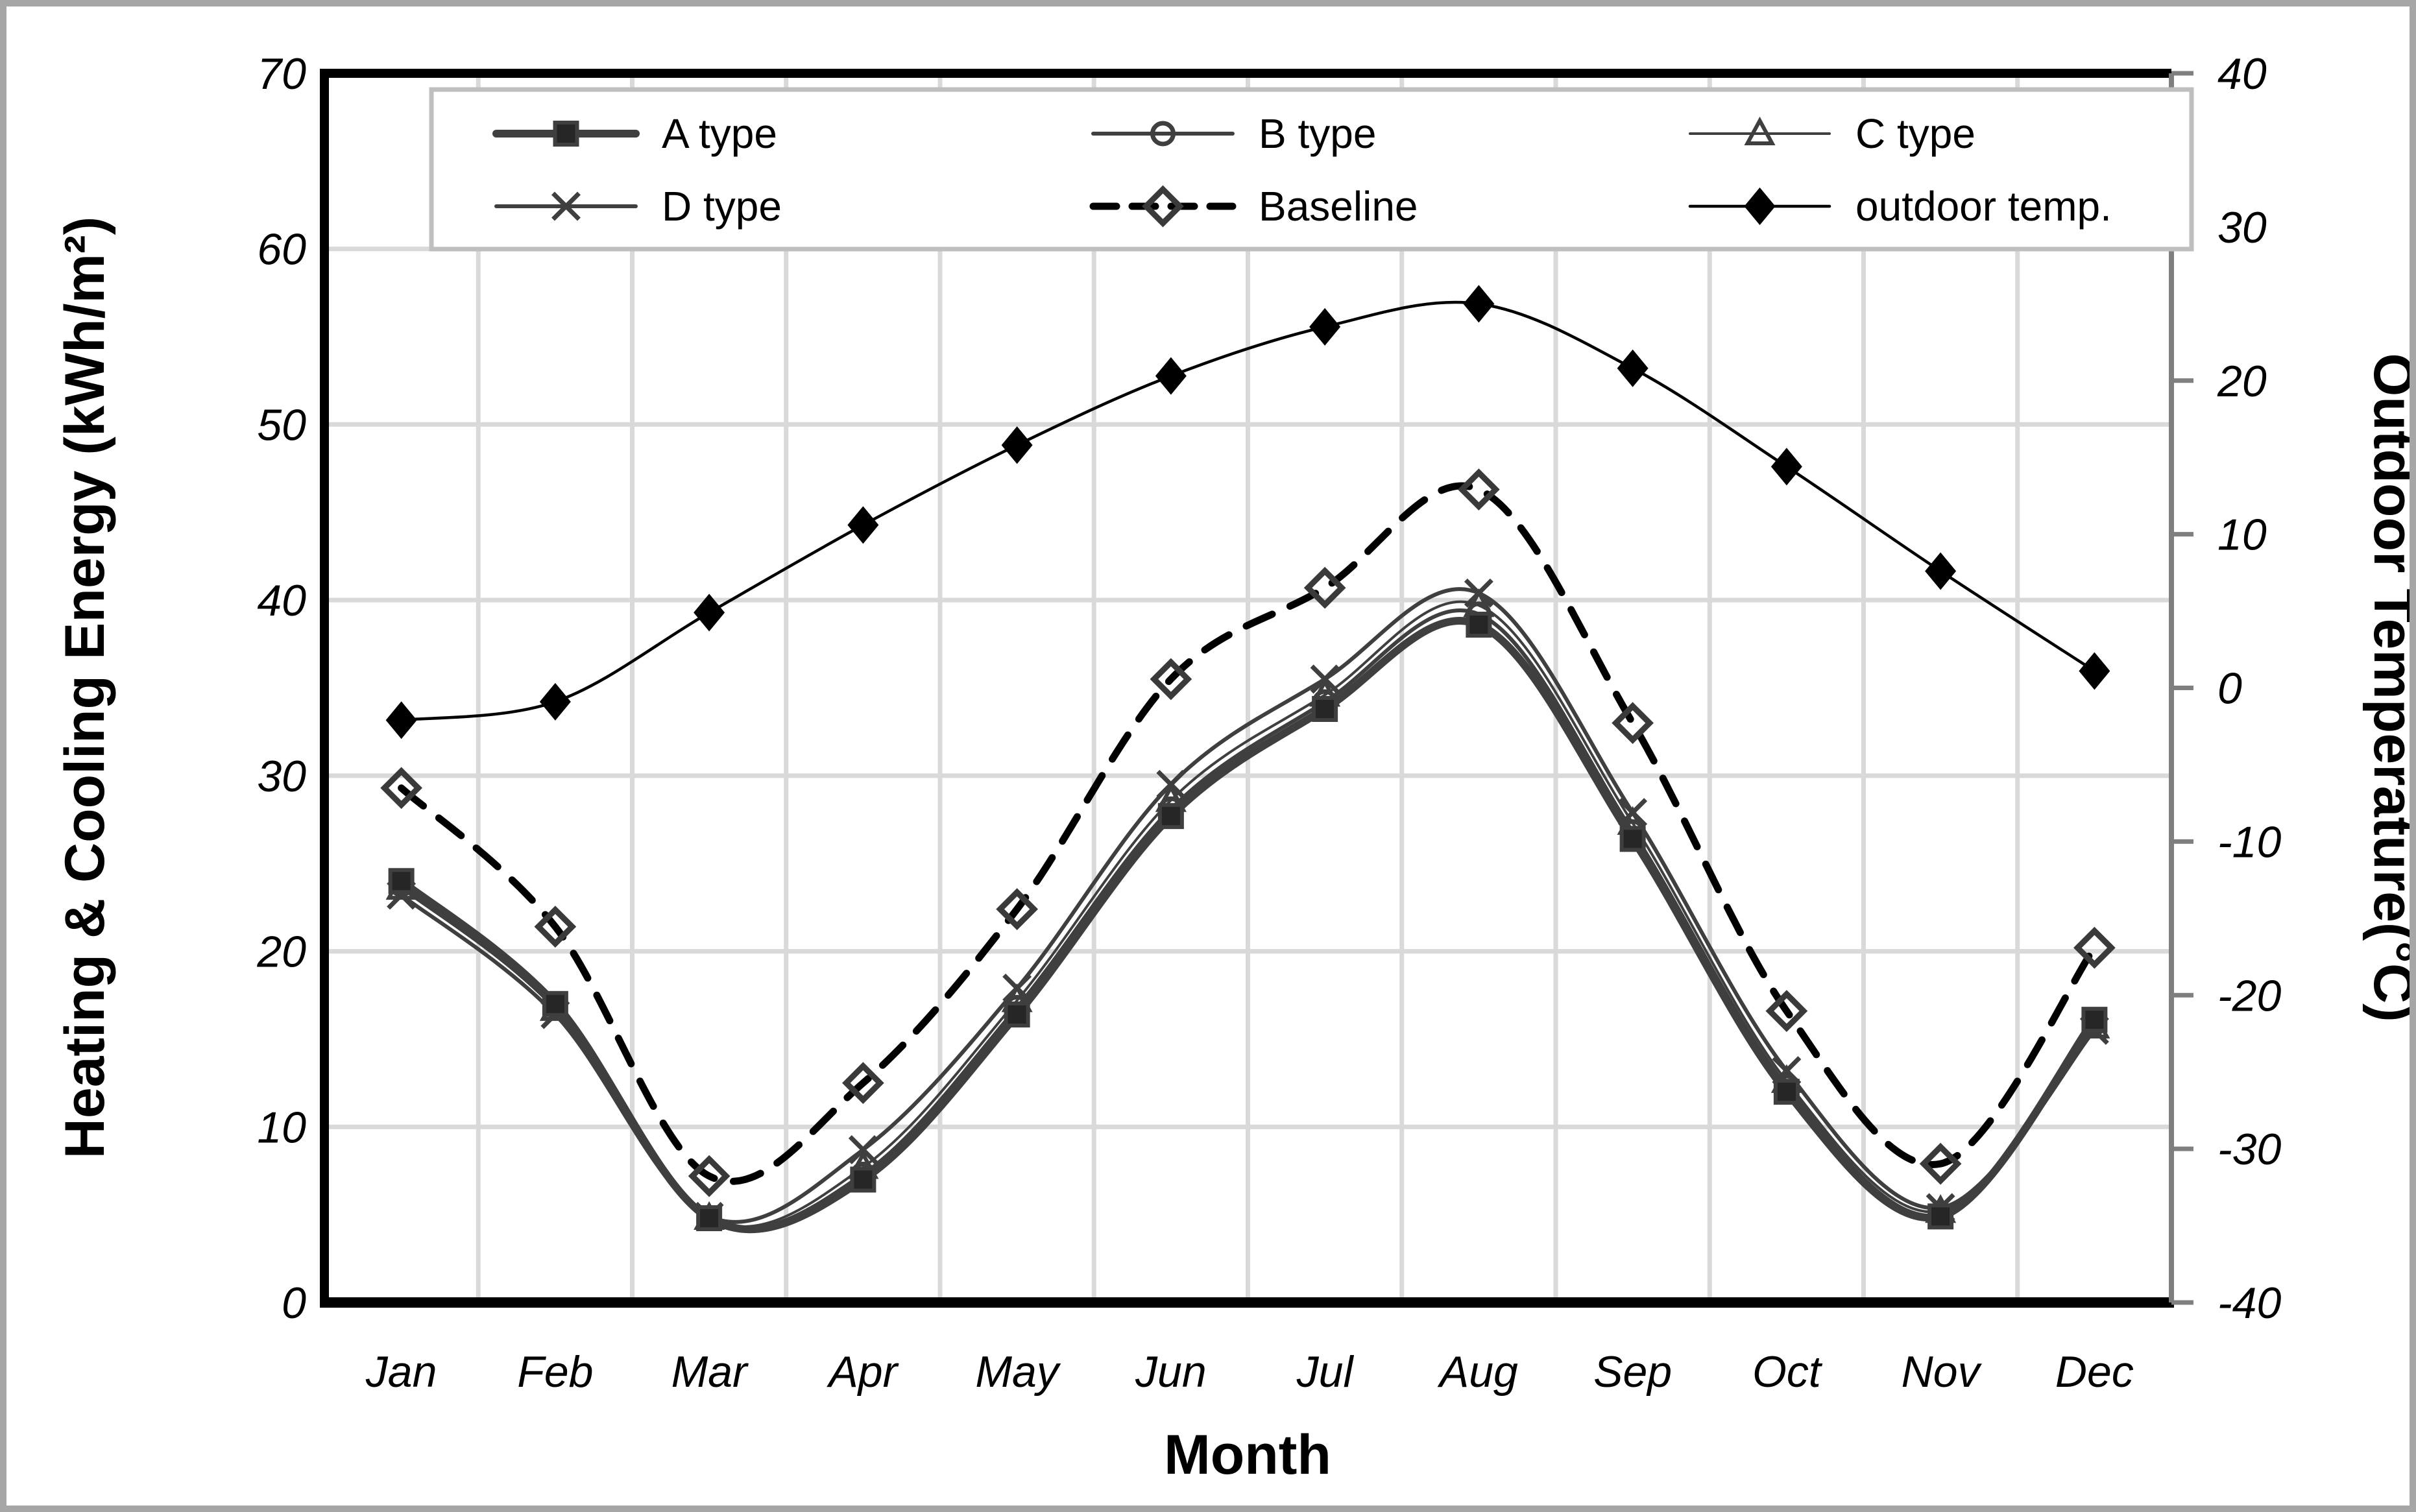 The image size is (2416, 1512). Describe the element at coordinates (710, 1372) in the screenshot. I see `x-tick-label: Mar` at that location.